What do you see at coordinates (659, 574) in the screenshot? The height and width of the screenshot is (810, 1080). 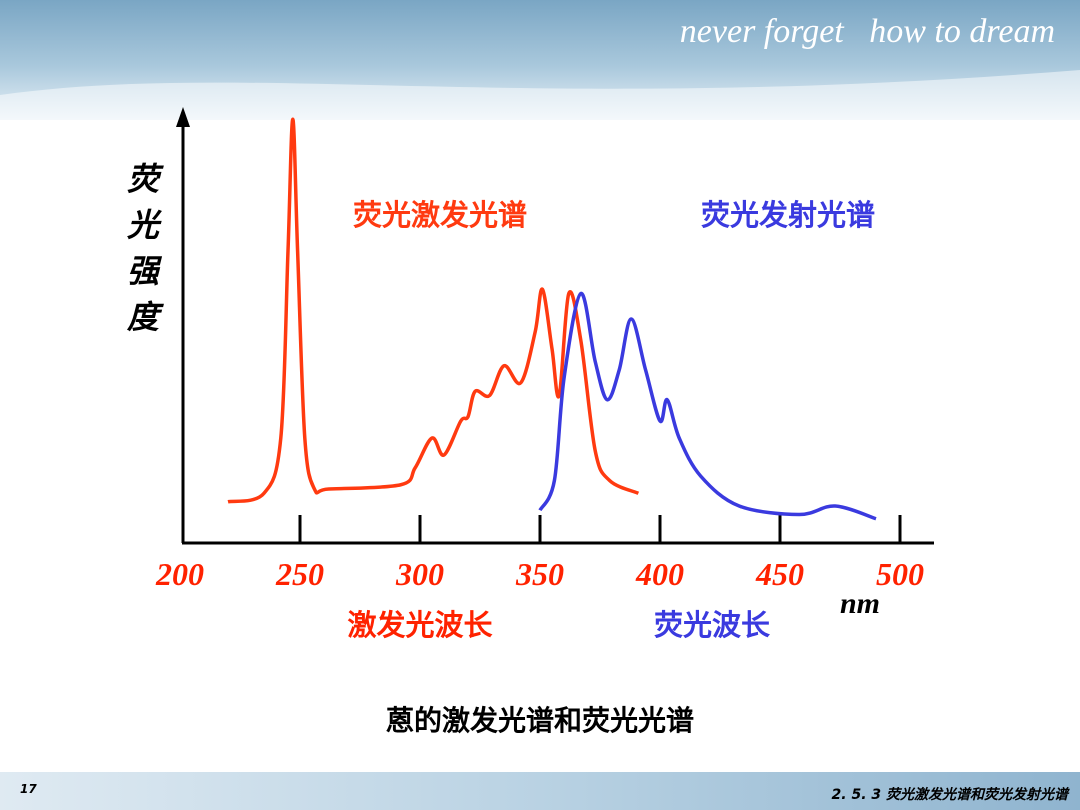 I see `x-tick-label: 400` at bounding box center [659, 574].